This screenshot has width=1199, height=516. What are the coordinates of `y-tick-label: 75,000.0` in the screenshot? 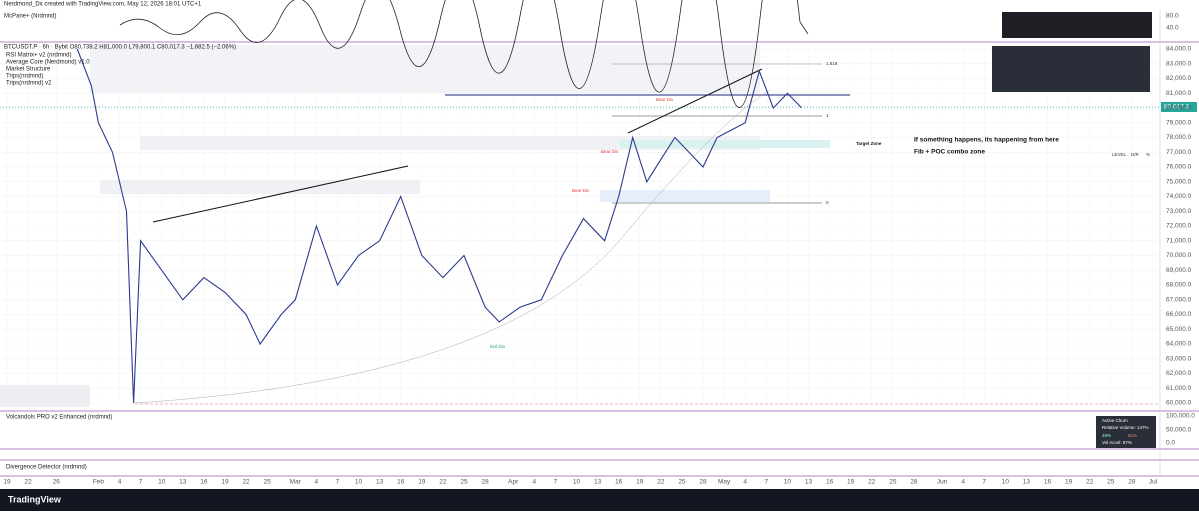 It's located at (1179, 181).